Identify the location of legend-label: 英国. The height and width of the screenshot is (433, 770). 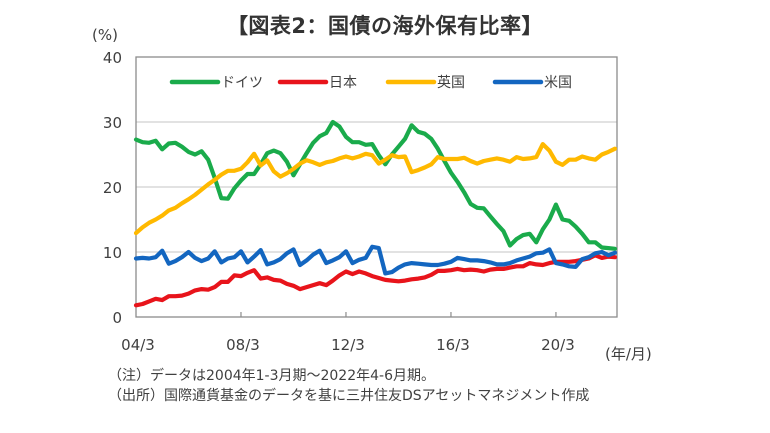
(451, 82).